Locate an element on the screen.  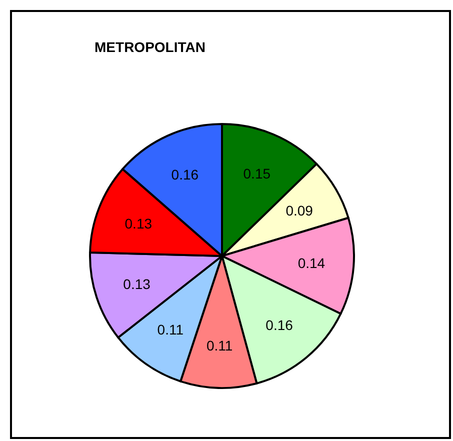
data-label: 0.14 is located at coordinates (312, 263).